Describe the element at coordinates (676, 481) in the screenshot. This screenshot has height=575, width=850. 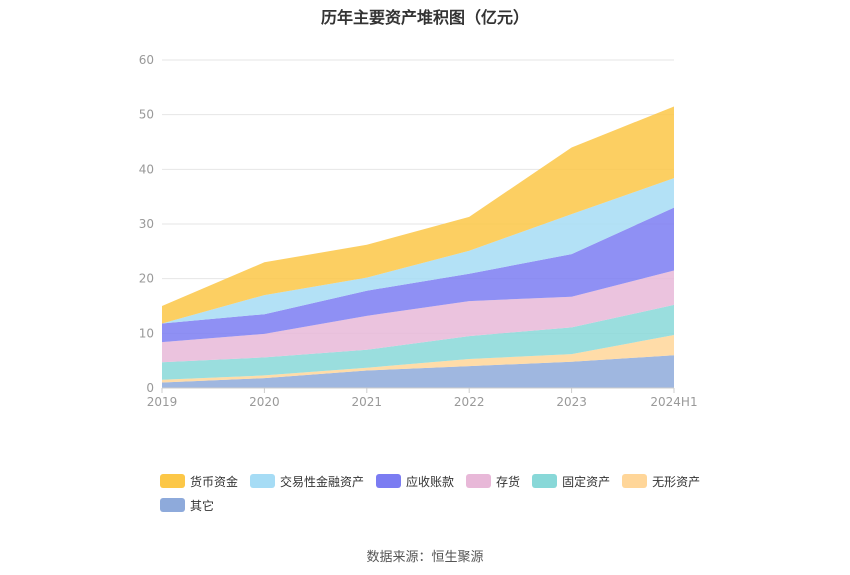
I see `legend-label: 无形资产` at that location.